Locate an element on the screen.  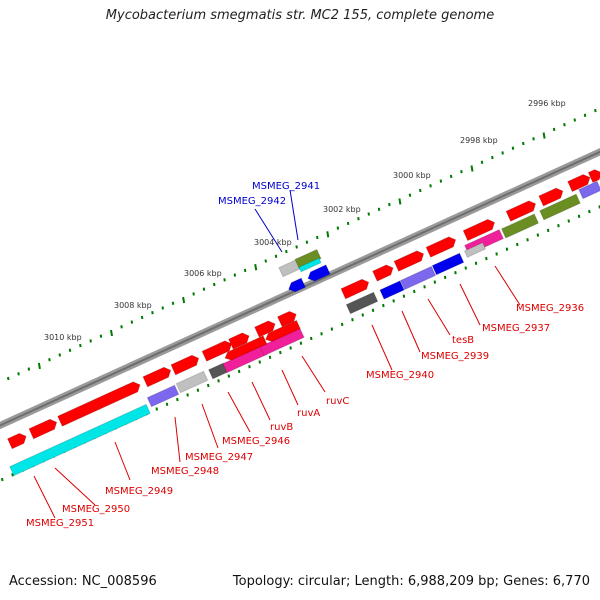
gene-label: MSMEG_2940 is located at coordinates (400, 375).